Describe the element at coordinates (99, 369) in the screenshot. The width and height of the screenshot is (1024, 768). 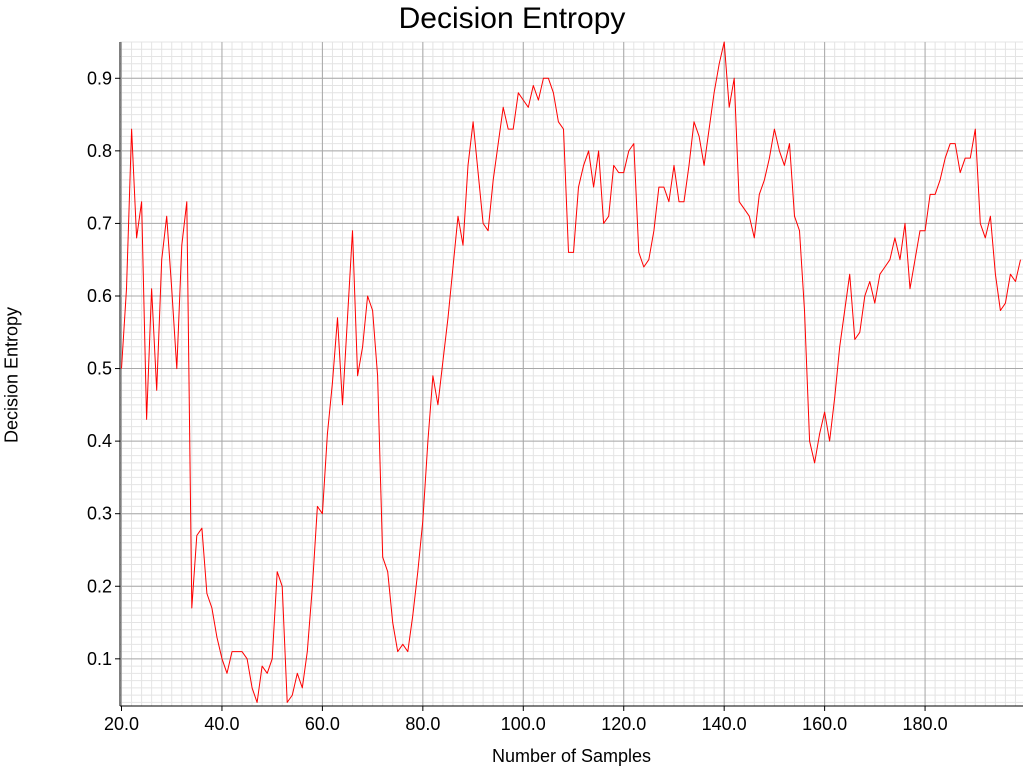
I see `y-tick-label: 0.5` at that location.